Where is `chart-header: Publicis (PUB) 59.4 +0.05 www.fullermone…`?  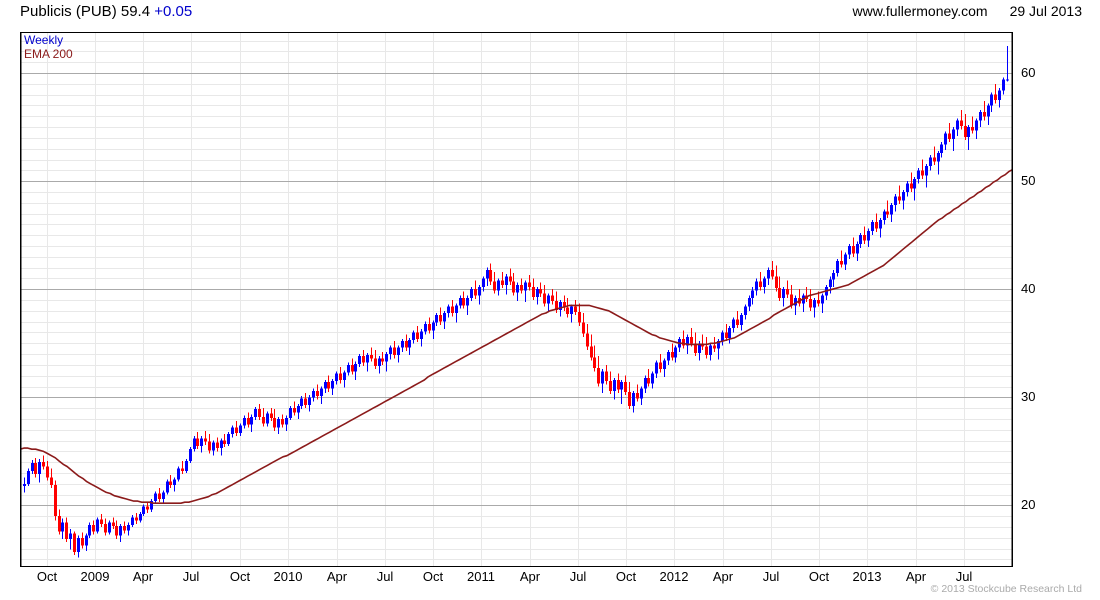
chart-header: Publicis (PUB) 59.4 +0.05 www.fullermone… is located at coordinates (550, 14).